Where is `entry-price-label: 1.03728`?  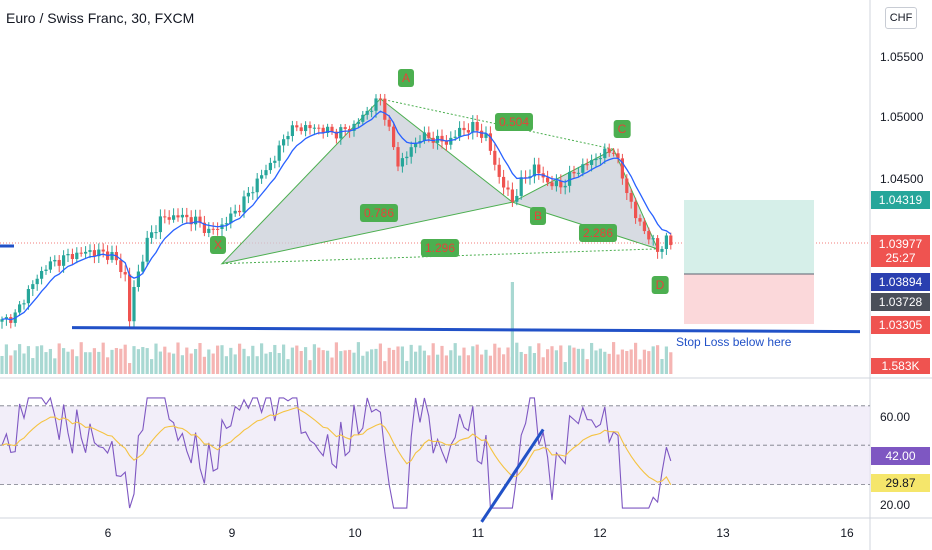 entry-price-label: 1.03728 is located at coordinates (900, 302).